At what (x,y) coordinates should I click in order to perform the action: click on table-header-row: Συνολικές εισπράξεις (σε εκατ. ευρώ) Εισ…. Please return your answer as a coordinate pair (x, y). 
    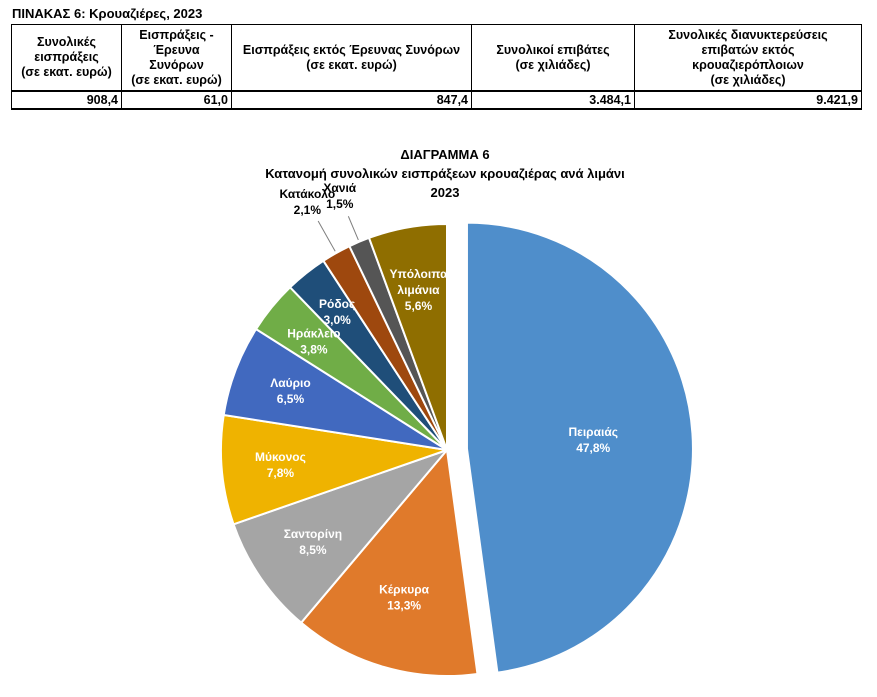
    Looking at the image, I should click on (436, 58).